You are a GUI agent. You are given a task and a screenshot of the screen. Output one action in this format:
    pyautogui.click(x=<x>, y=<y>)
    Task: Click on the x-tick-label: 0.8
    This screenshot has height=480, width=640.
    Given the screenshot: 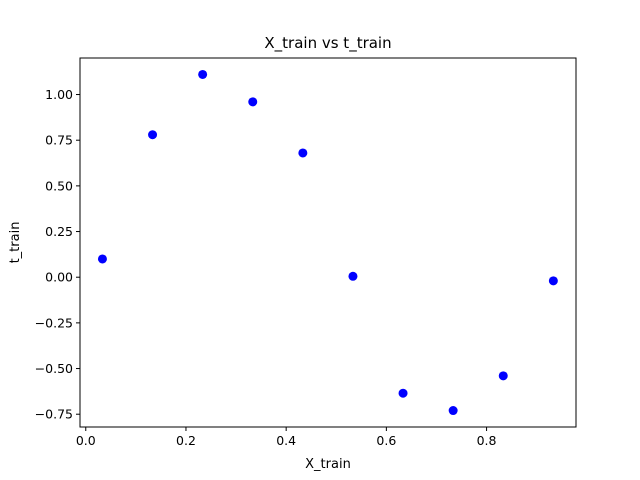 What is the action you would take?
    pyautogui.click(x=487, y=440)
    